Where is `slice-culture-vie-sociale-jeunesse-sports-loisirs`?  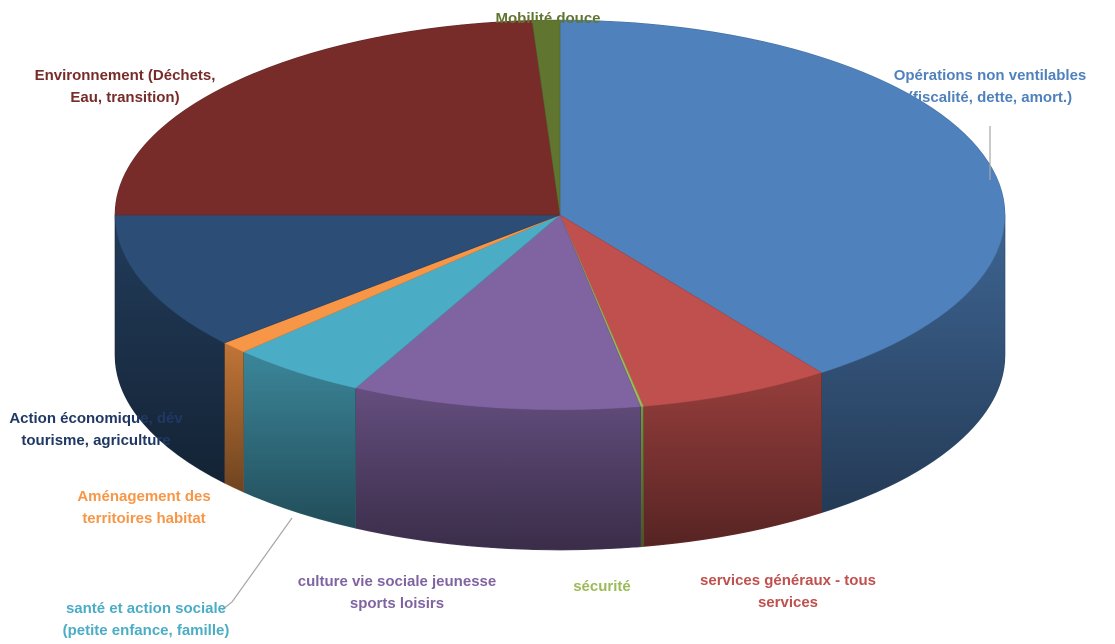
slice-culture-vie-sociale-jeunesse-sports-loisirs is located at coordinates (498, 312).